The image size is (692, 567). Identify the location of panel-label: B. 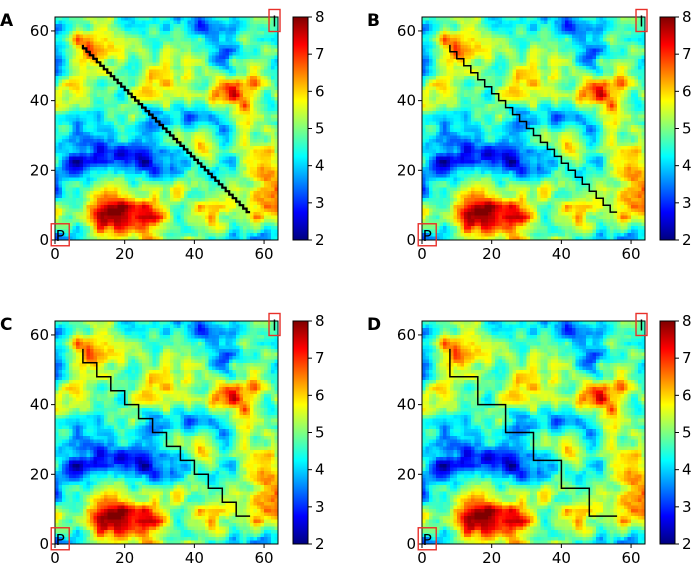
(373, 21).